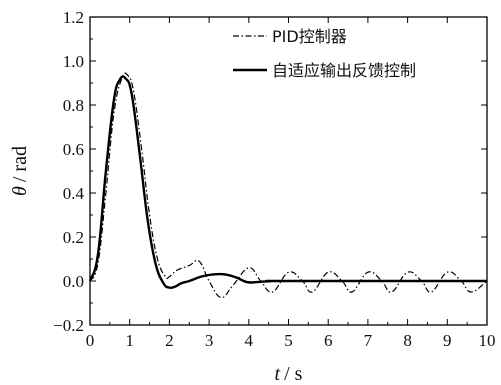 The image size is (501, 385). I want to click on x-tick-label: 8, so click(407, 340).